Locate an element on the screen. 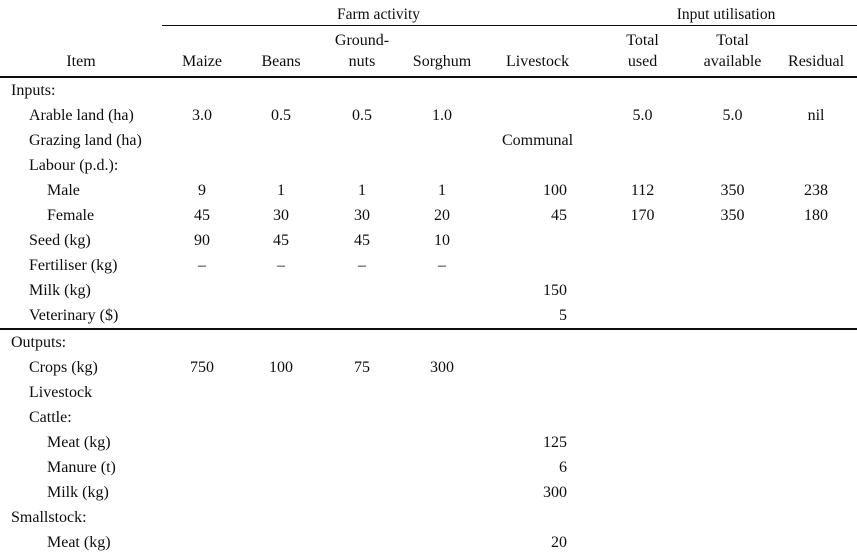  cell-total-available: 5.0 is located at coordinates (732, 115).